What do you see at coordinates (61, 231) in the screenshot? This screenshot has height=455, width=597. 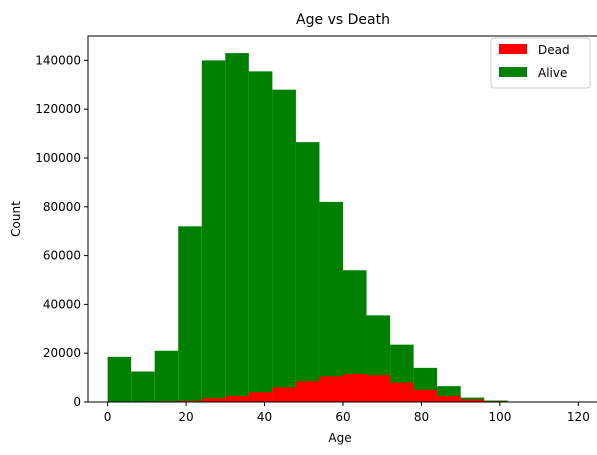 I see `y-axis-ticks: 0 20000 40000 60000 80000 100000 120000 140000` at bounding box center [61, 231].